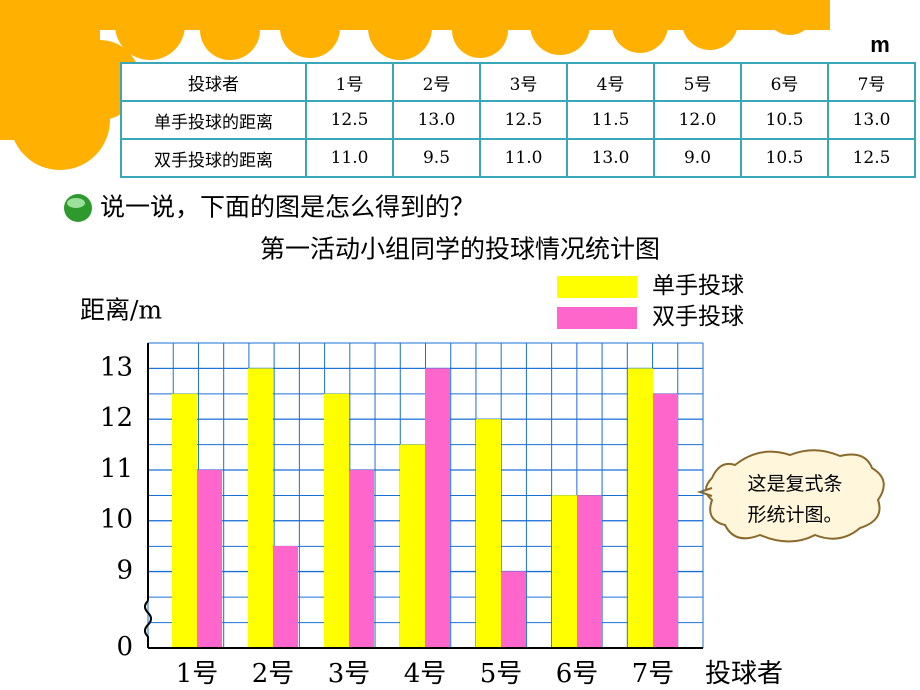 This screenshot has height=690, width=920. I want to click on legend-label: 单手投球, so click(698, 286).